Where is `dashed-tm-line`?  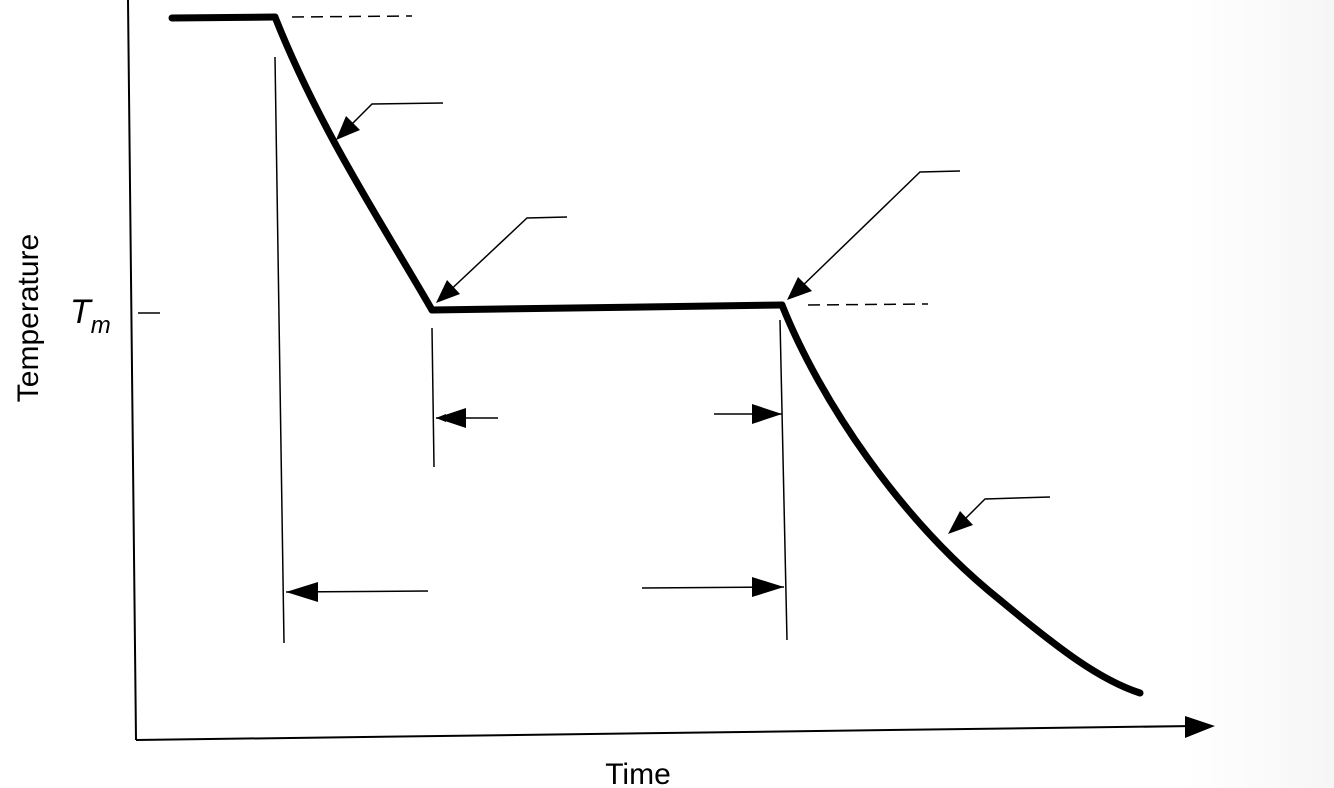
dashed-tm-line is located at coordinates (868, 304).